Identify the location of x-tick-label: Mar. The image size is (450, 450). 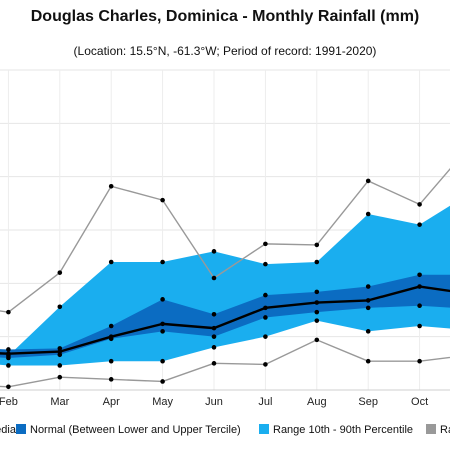
(59, 402).